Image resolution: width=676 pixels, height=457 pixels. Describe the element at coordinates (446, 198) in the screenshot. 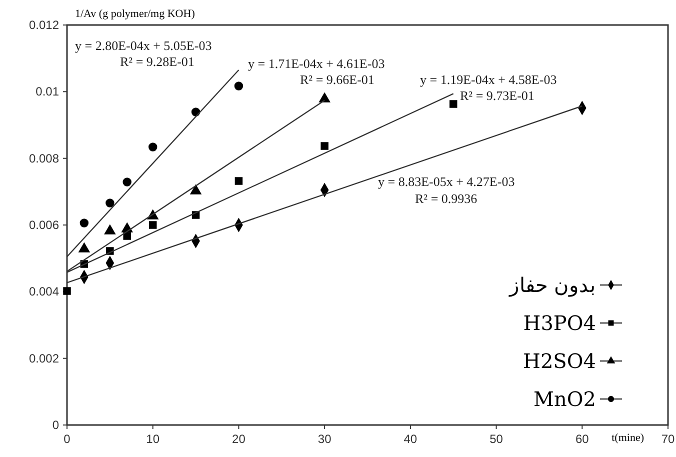

I see `annotation: R² = 0.9936` at that location.